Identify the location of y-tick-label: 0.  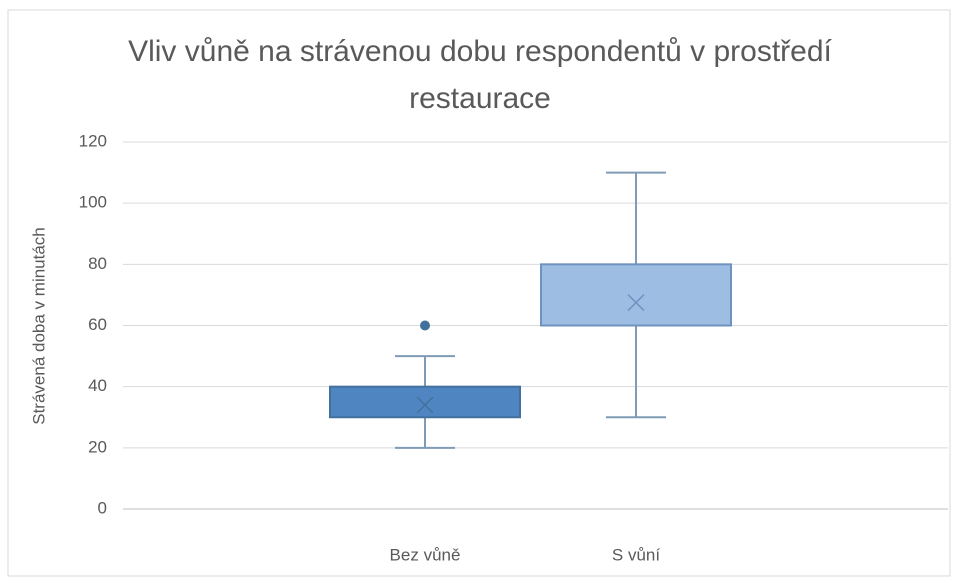
(102, 507).